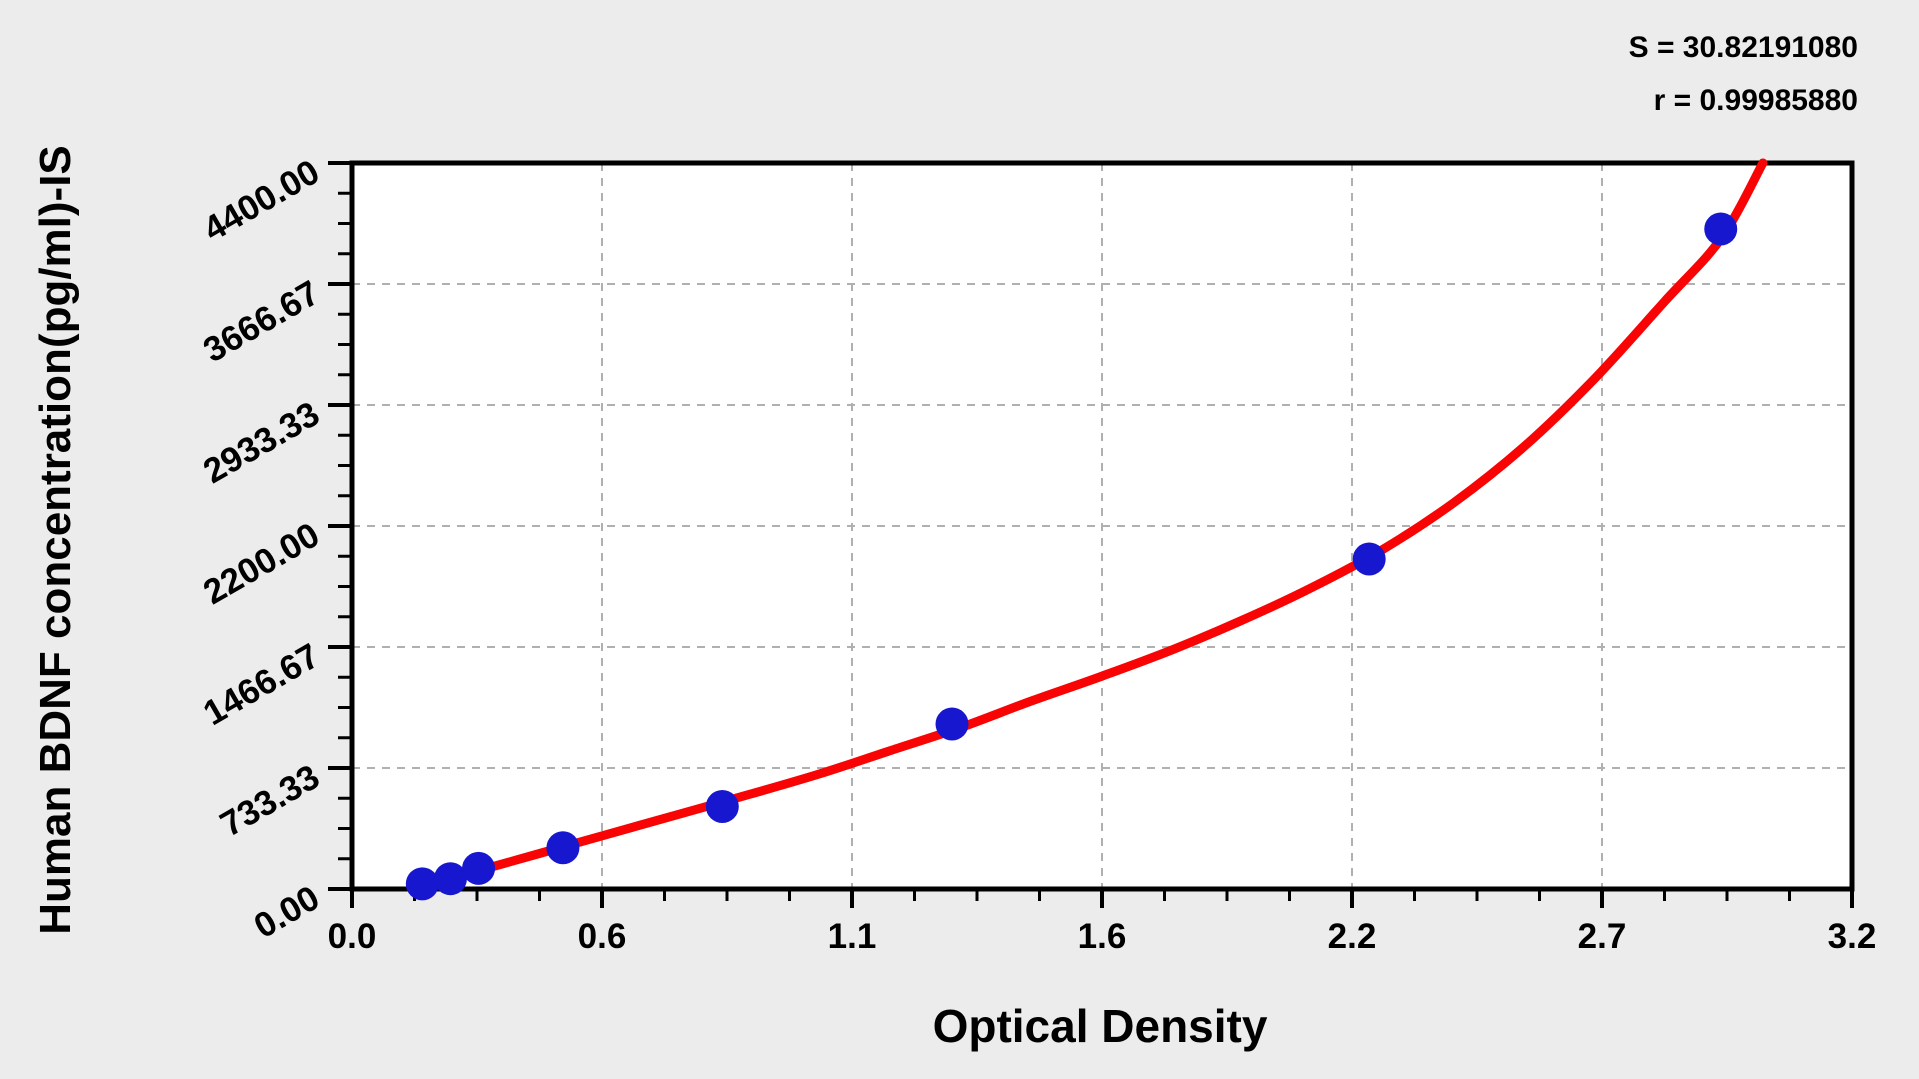 The width and height of the screenshot is (1919, 1079). I want to click on y-axis-title: Human BDNF concentration(pg/ml)-IS, so click(55, 540).